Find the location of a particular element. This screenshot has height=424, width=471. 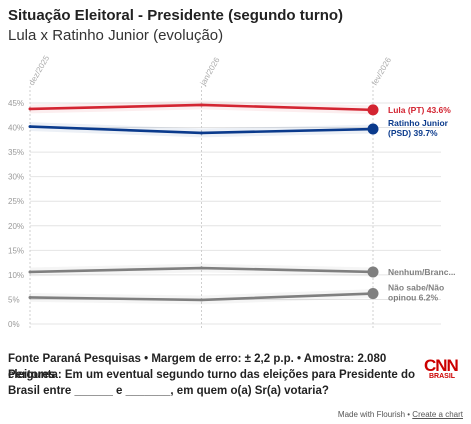

series-end-label: (PSD) 39.7% is located at coordinates (413, 133).